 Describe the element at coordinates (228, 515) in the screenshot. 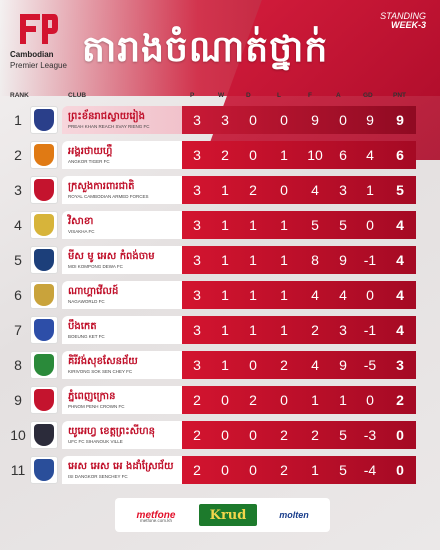

I see `sponsor-krud: Krud` at that location.